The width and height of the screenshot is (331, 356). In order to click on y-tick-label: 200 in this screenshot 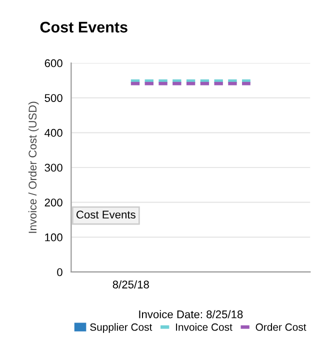, I will do `click(53, 202)`.